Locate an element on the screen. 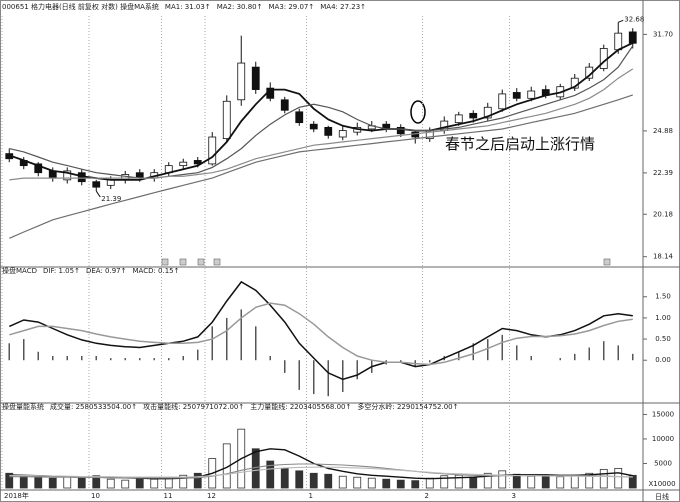 The image size is (680, 502). panel-header: DIF: 1.05↑ is located at coordinates (61, 271).